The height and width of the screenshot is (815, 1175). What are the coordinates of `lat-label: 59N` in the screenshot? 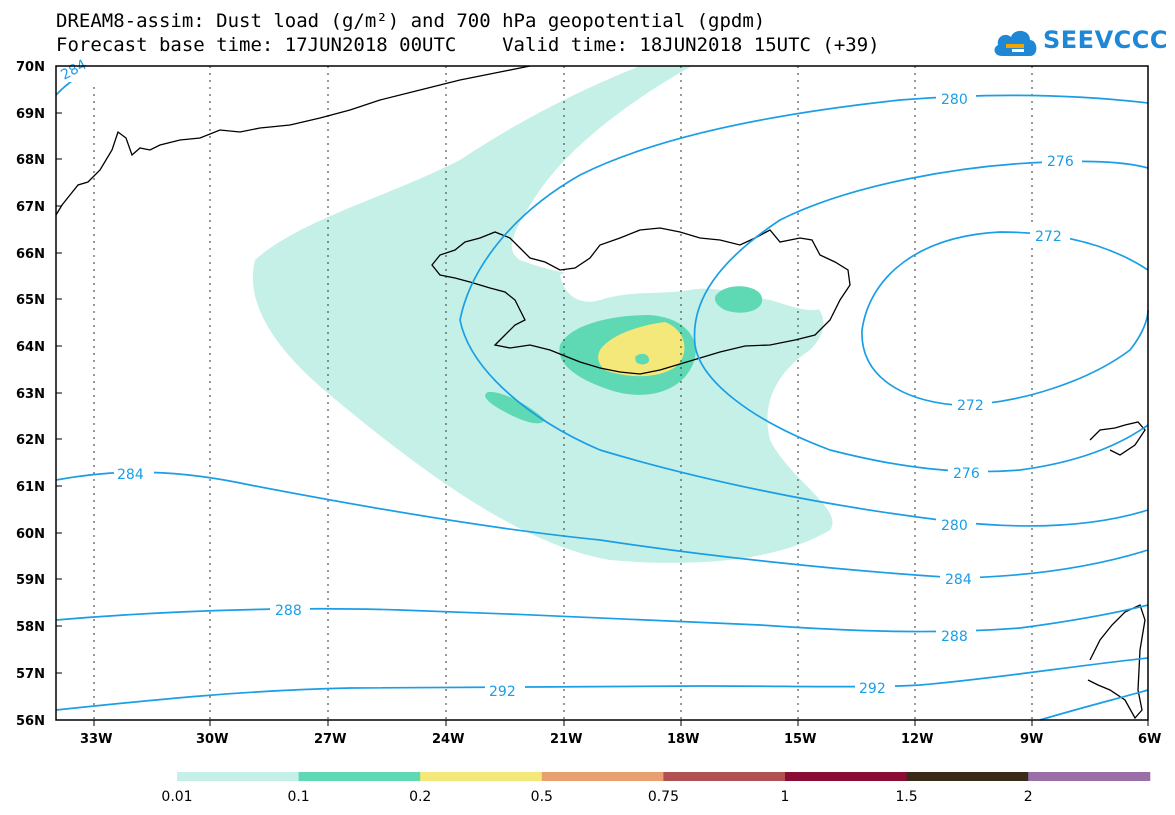 It's located at (30, 580).